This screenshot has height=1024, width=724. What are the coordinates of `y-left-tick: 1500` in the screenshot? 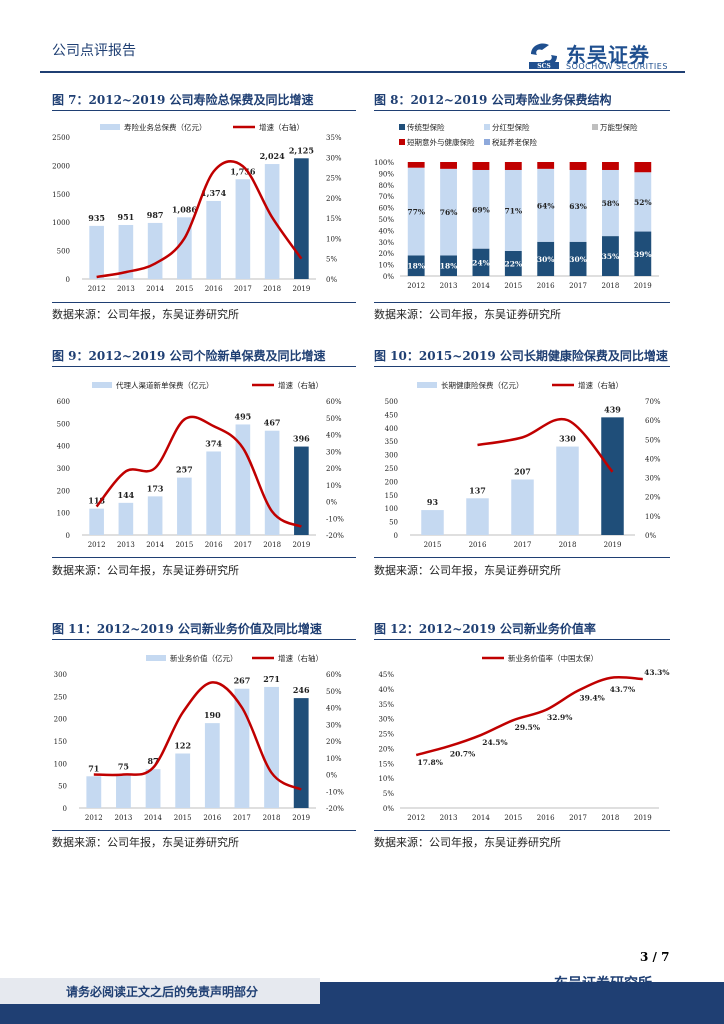 It's located at (61, 195).